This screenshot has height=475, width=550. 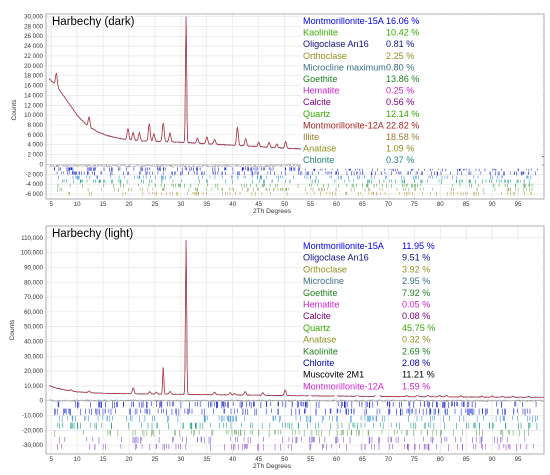 I want to click on x-tick-labels: 5 10 15 20 25 30 35 40 45 50 55 60 65 70 75 80 85 90 95, so click(x=285, y=204).